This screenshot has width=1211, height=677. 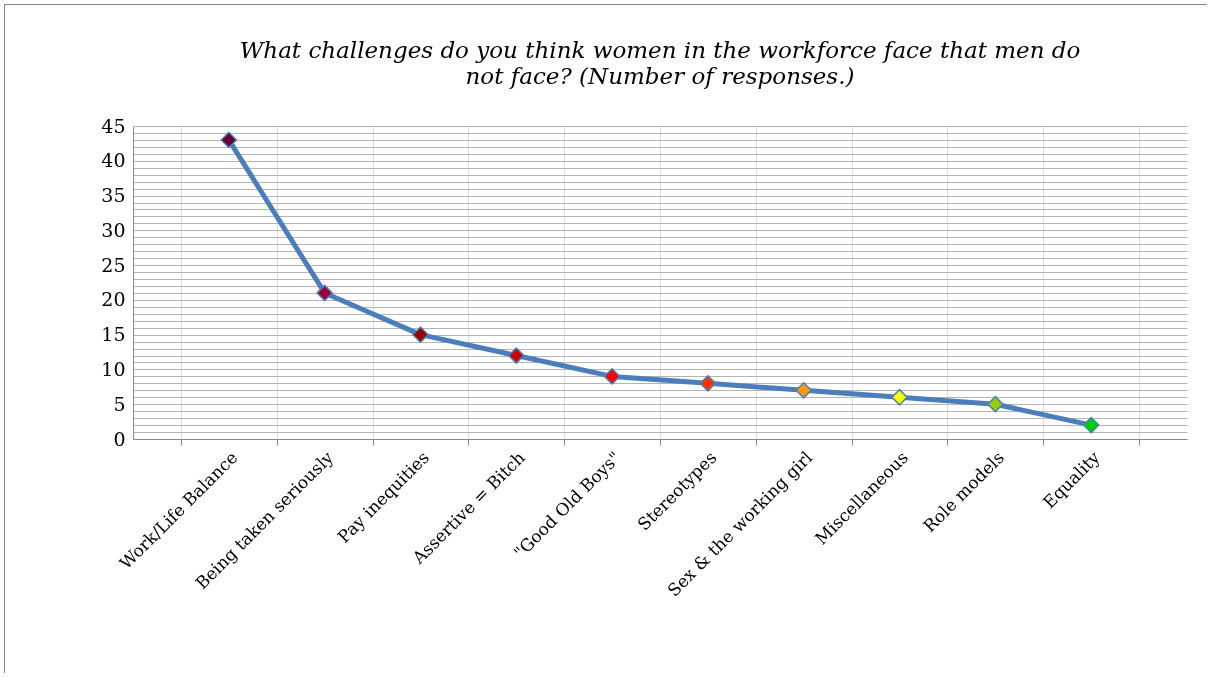 What do you see at coordinates (113, 368) in the screenshot?
I see `y-tick-label: 10` at bounding box center [113, 368].